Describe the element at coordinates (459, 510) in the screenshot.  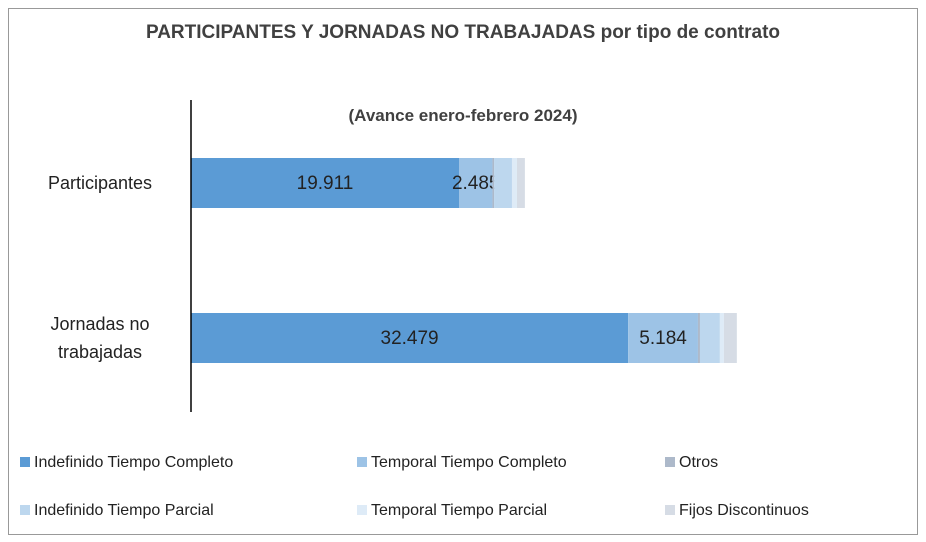
I see `legend-label: Temporal Tiempo Parcial` at that location.